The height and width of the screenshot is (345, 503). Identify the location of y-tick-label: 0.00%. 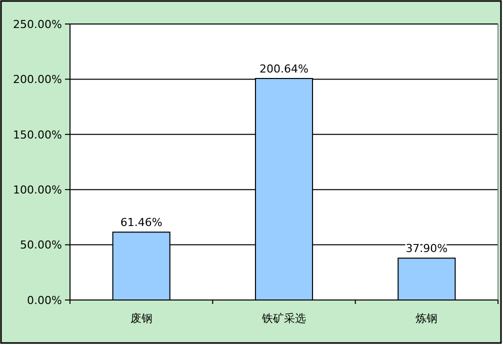
(44, 300).